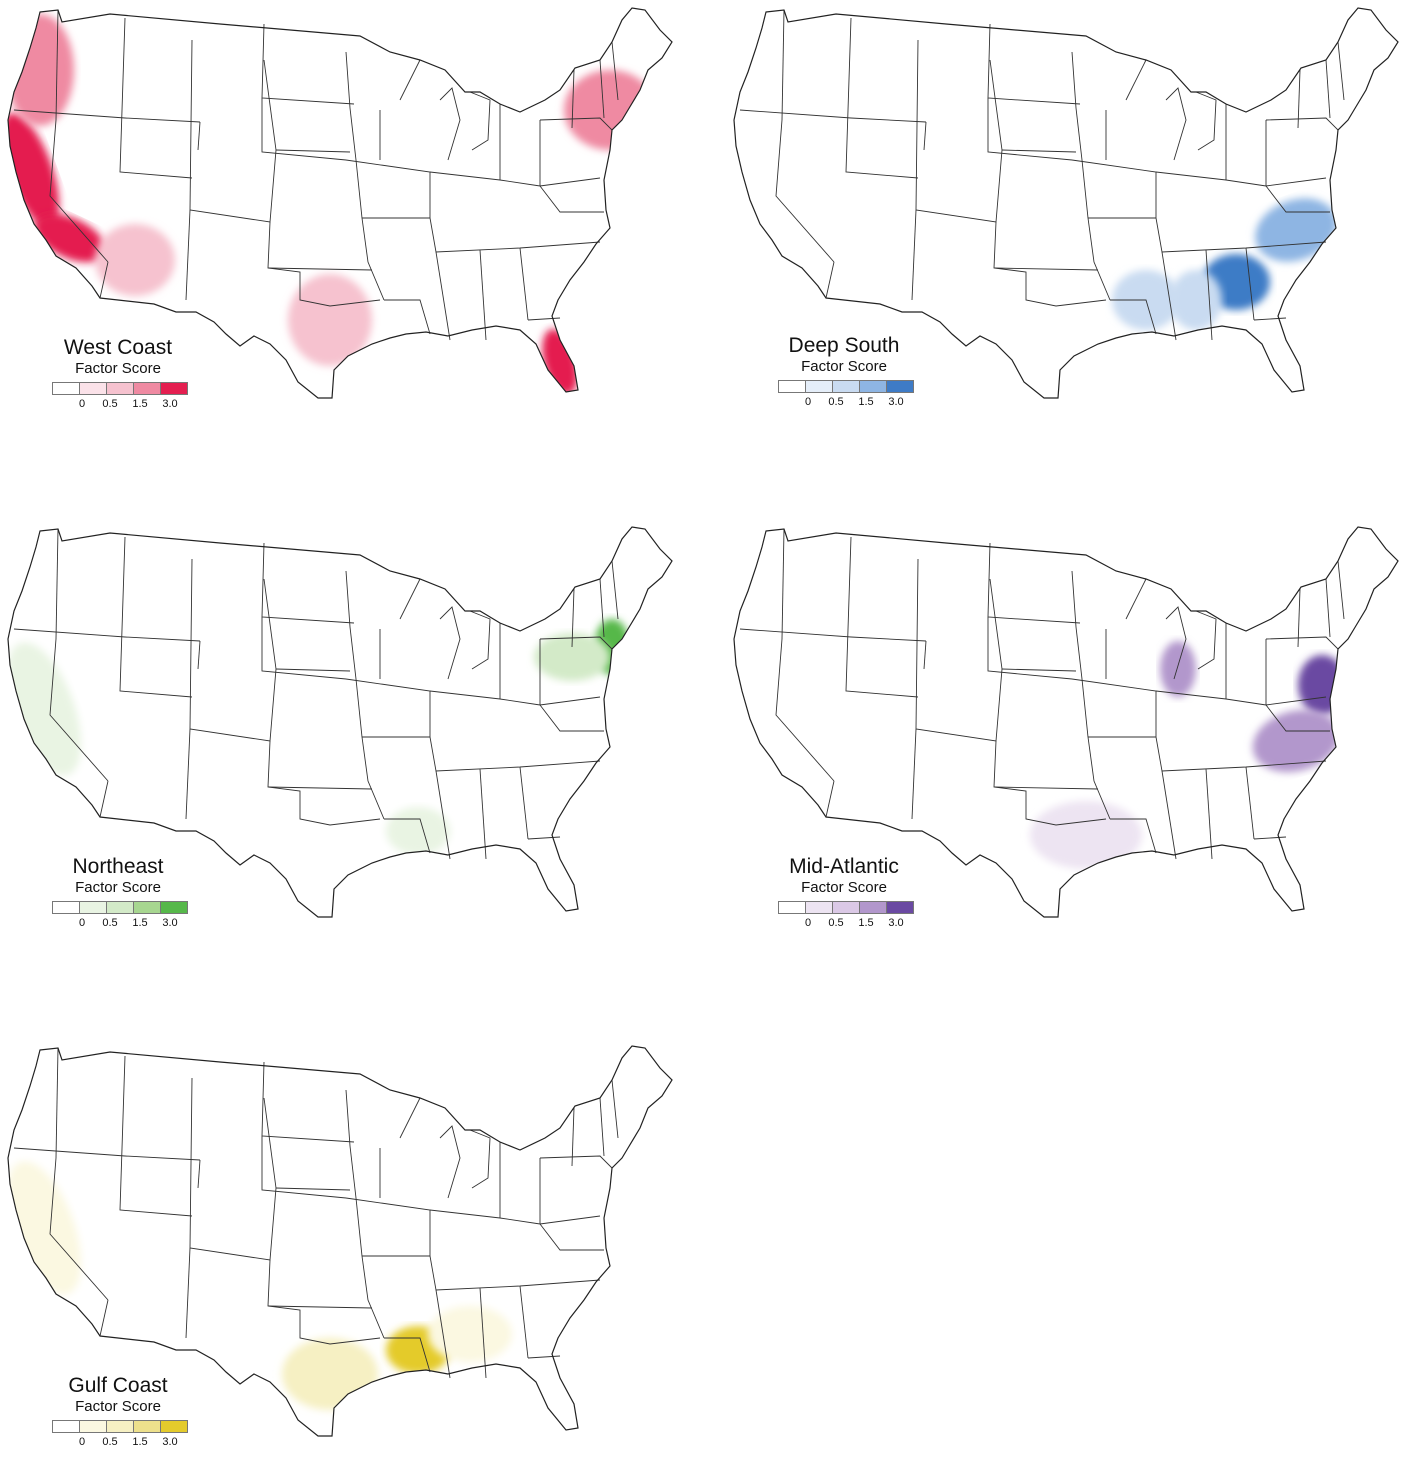 The width and height of the screenshot is (1411, 1478). I want to click on legend: West Coast Factor Score 0 0.5 1.5 3.0, so click(118, 374).